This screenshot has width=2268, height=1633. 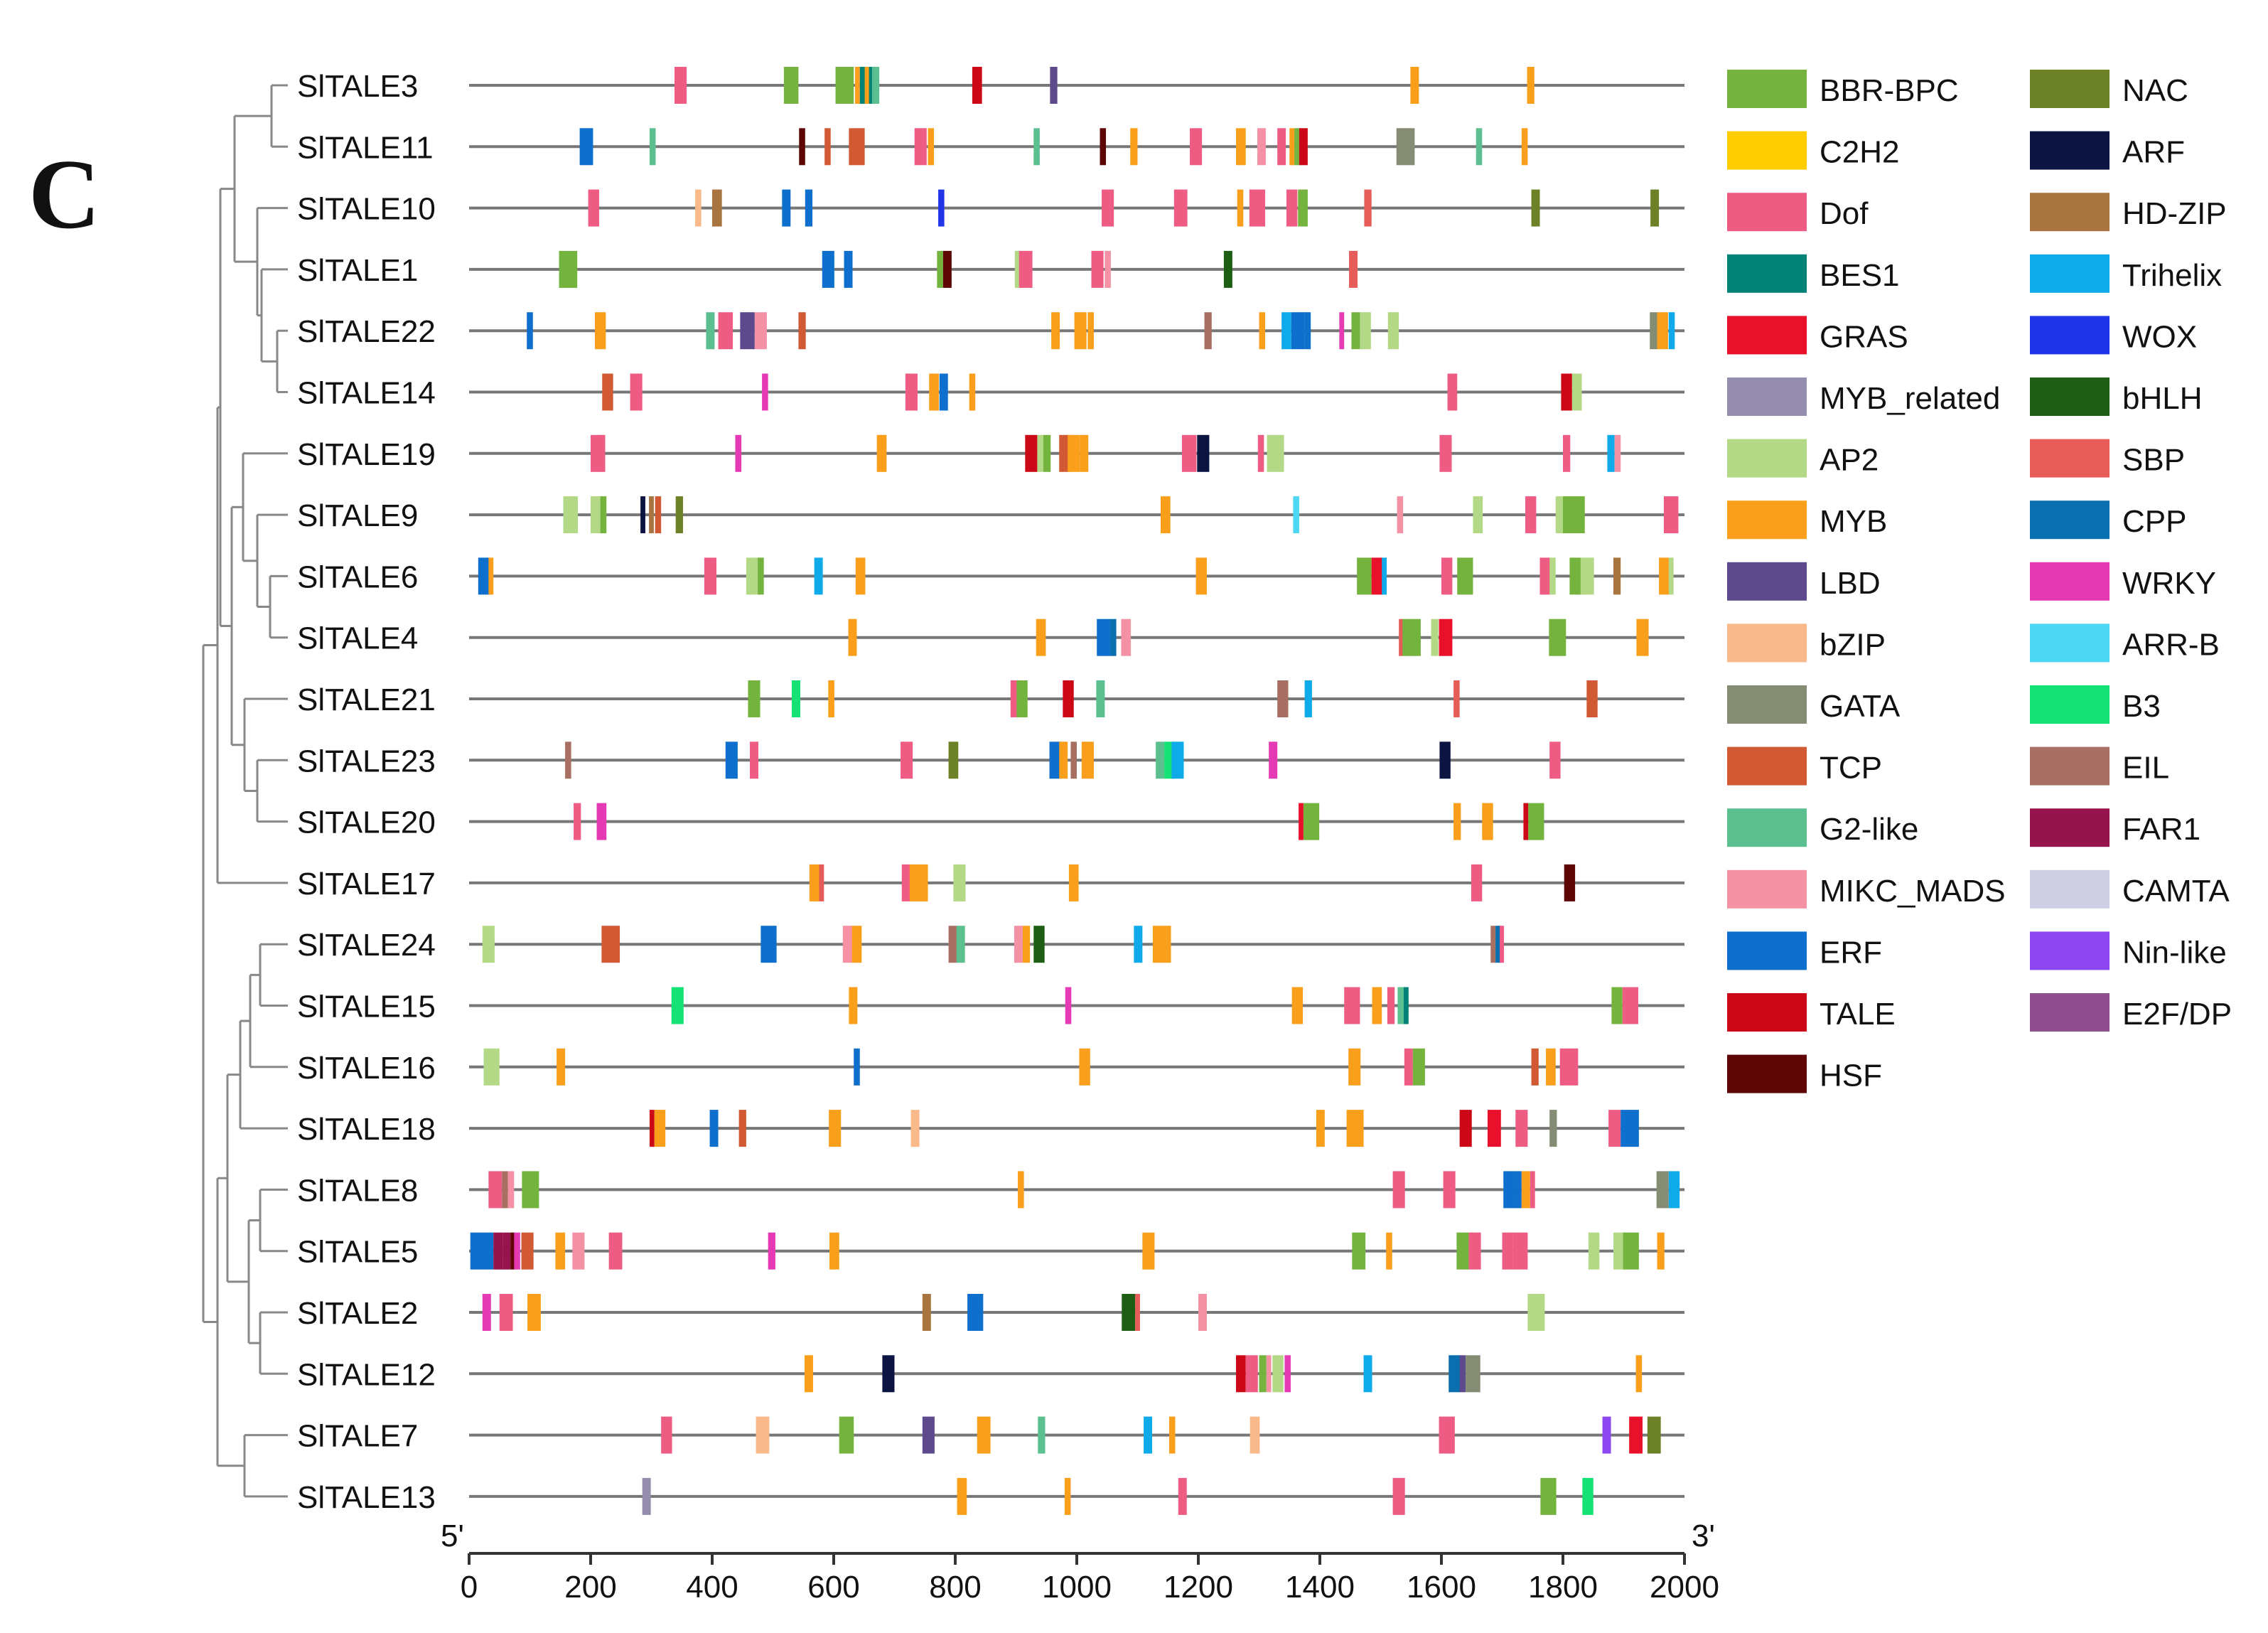 What do you see at coordinates (1406, 1005) in the screenshot?
I see `element-bes1` at bounding box center [1406, 1005].